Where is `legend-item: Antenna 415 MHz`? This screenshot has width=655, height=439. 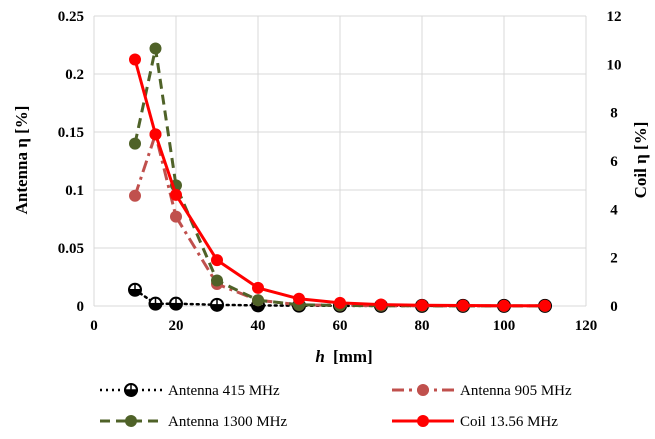 legend-item: Antenna 415 MHz is located at coordinates (190, 391).